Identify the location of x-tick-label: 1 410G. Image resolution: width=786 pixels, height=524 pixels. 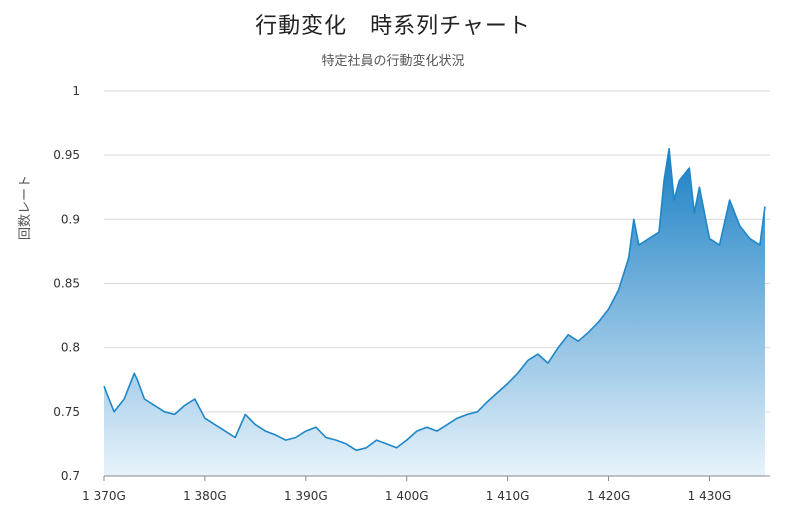
(508, 496).